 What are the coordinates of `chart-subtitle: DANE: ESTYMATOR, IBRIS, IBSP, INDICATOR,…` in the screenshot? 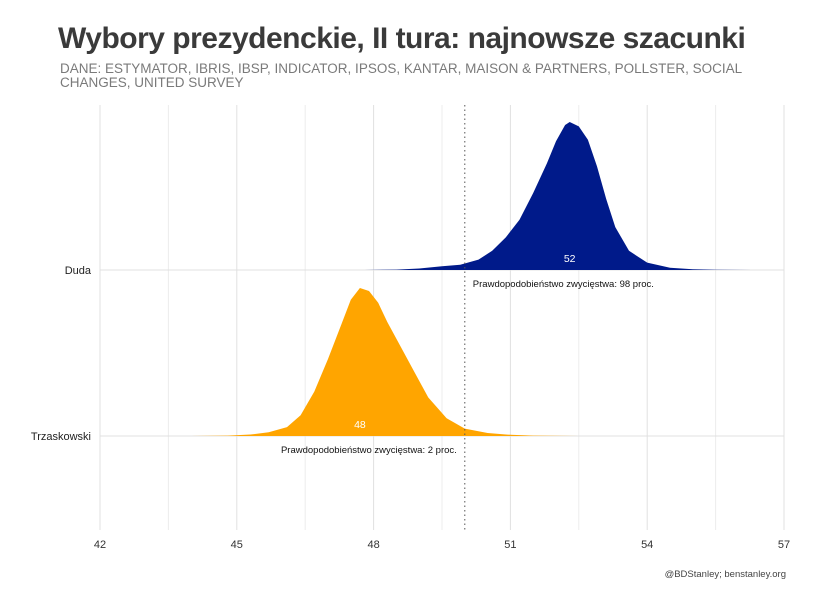 It's located at (401, 75).